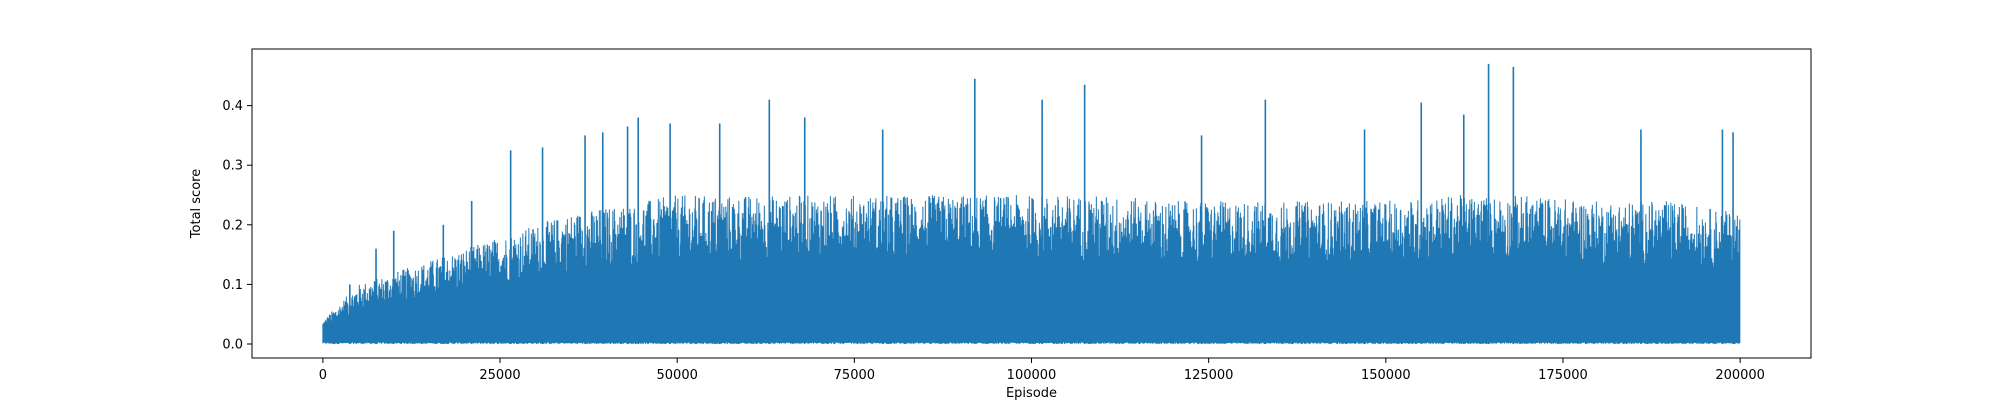  What do you see at coordinates (677, 375) in the screenshot?
I see `x-tick-label: 50000` at bounding box center [677, 375].